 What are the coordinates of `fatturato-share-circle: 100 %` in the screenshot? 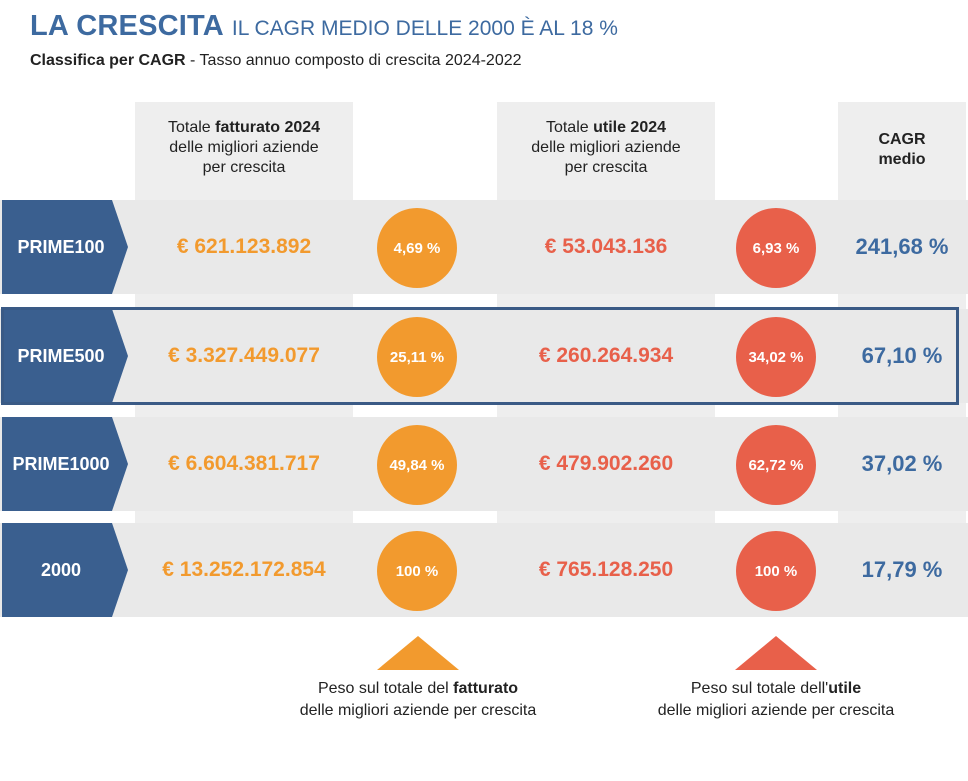 It's located at (417, 571).